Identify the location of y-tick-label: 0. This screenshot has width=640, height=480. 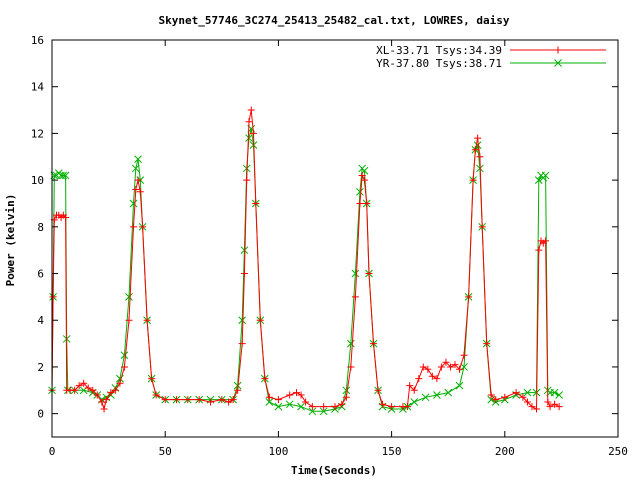
(40, 414).